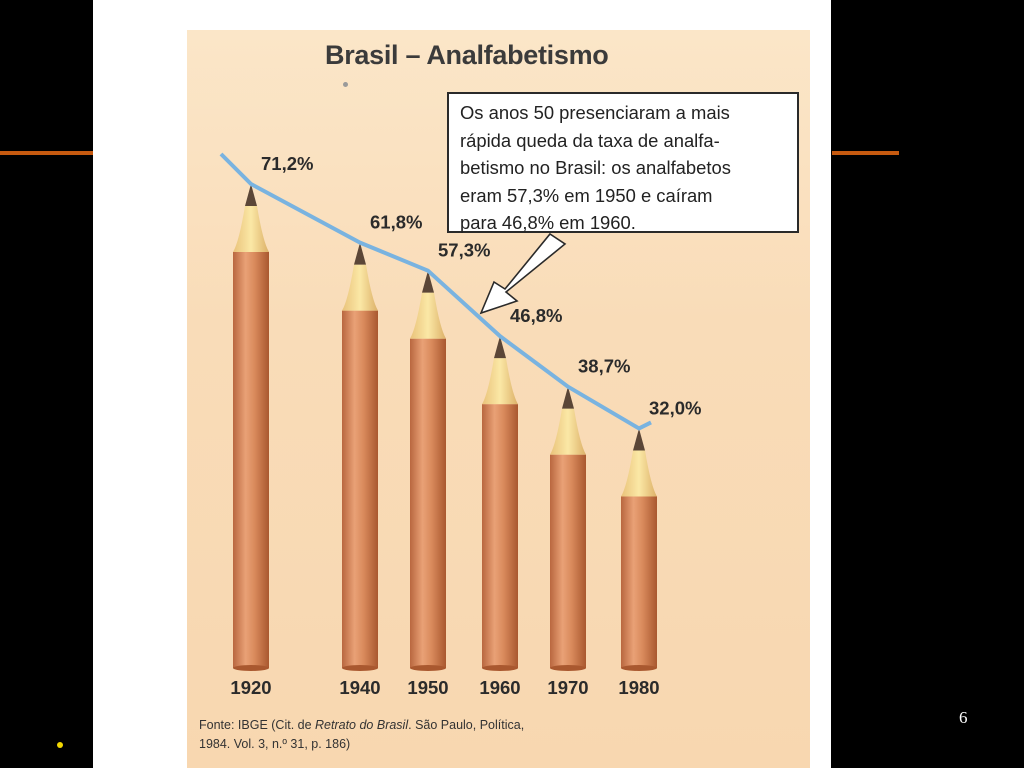  I want to click on callout-line: eram 57,3% em 1950 e caíram, so click(586, 195).